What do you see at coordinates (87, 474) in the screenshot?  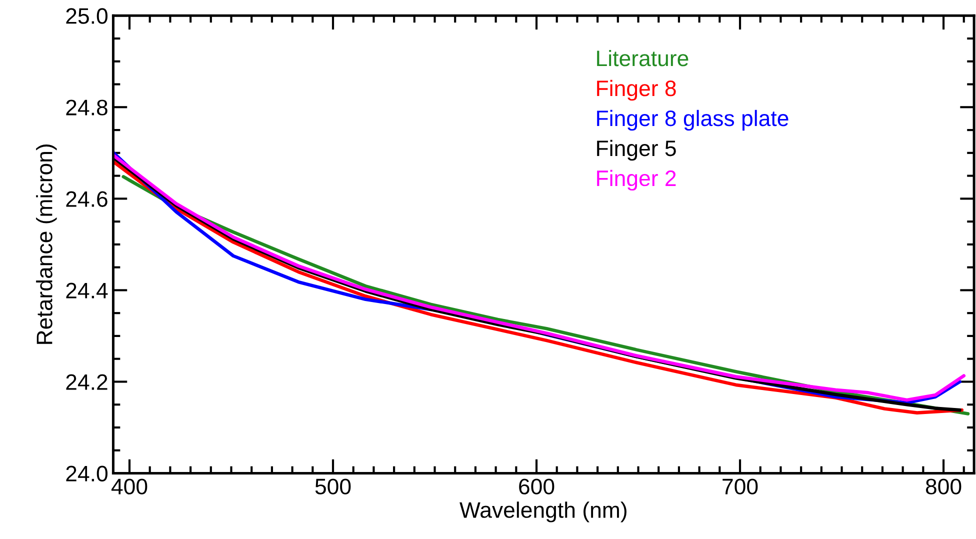 I see `y-tick-label: 24.0` at bounding box center [87, 474].